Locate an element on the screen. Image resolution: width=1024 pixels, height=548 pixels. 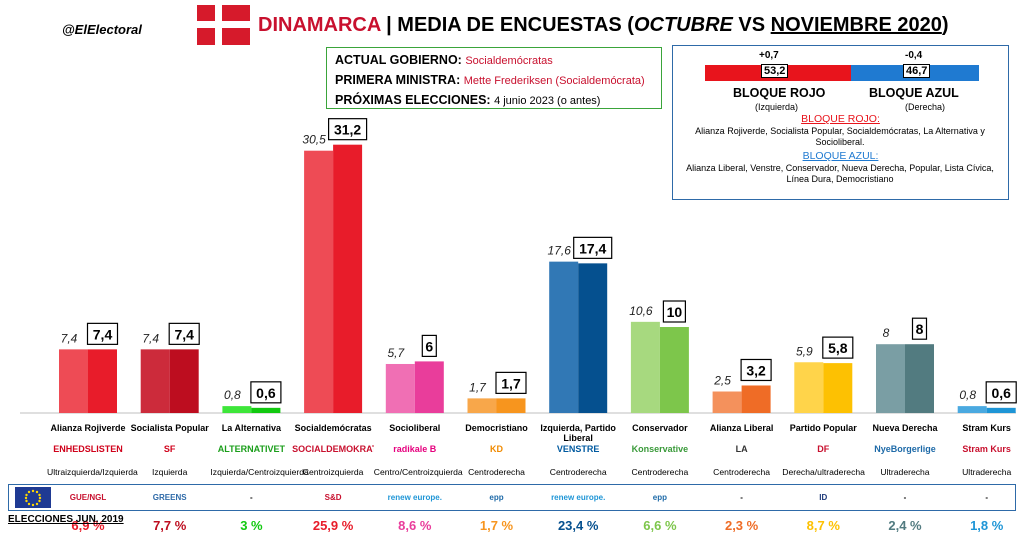
title-month2: NOVIEMBRE 2020 is located at coordinates (856, 25).